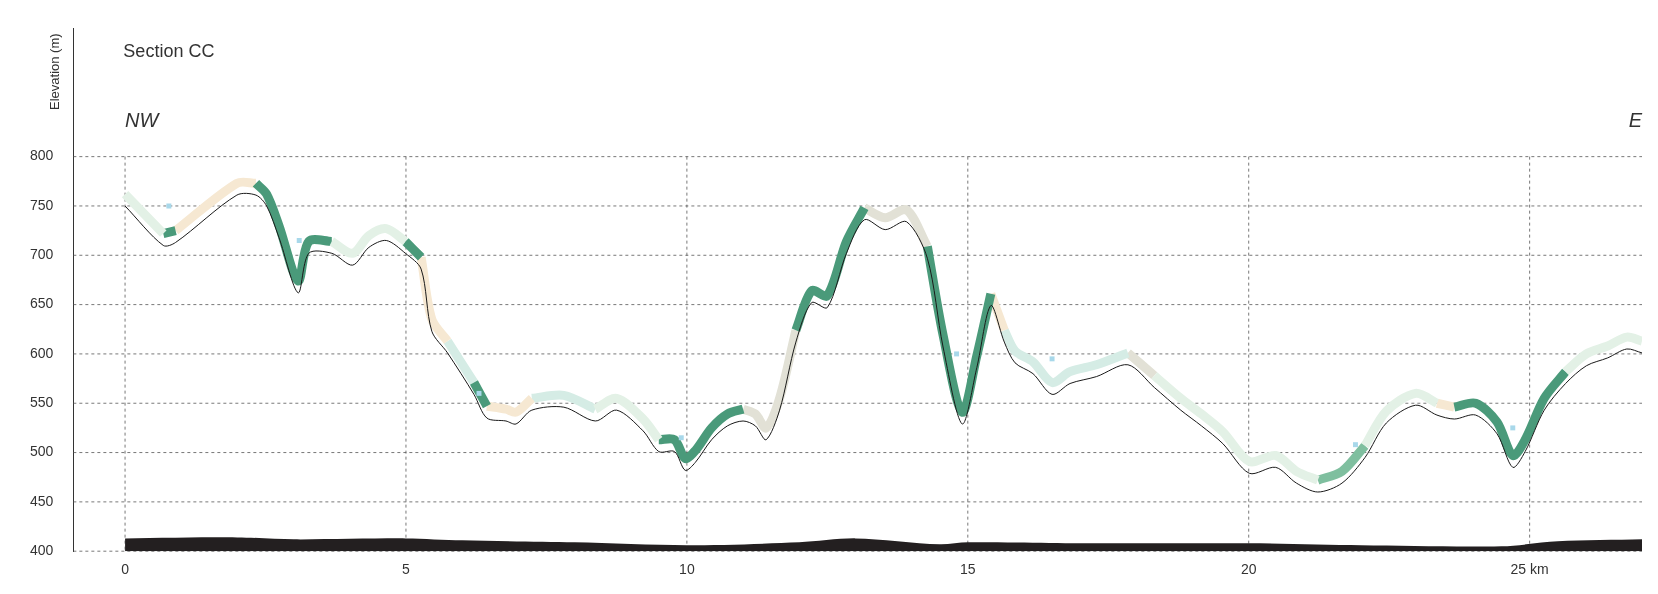  I want to click on x-tick-label: 10, so click(687, 569).